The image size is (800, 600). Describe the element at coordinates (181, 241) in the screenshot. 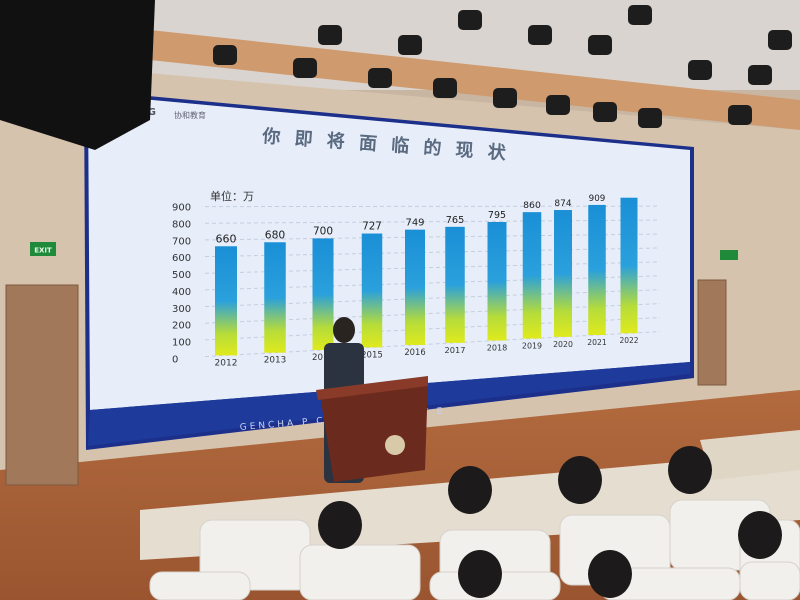

I see `y-tick-label: 700` at that location.